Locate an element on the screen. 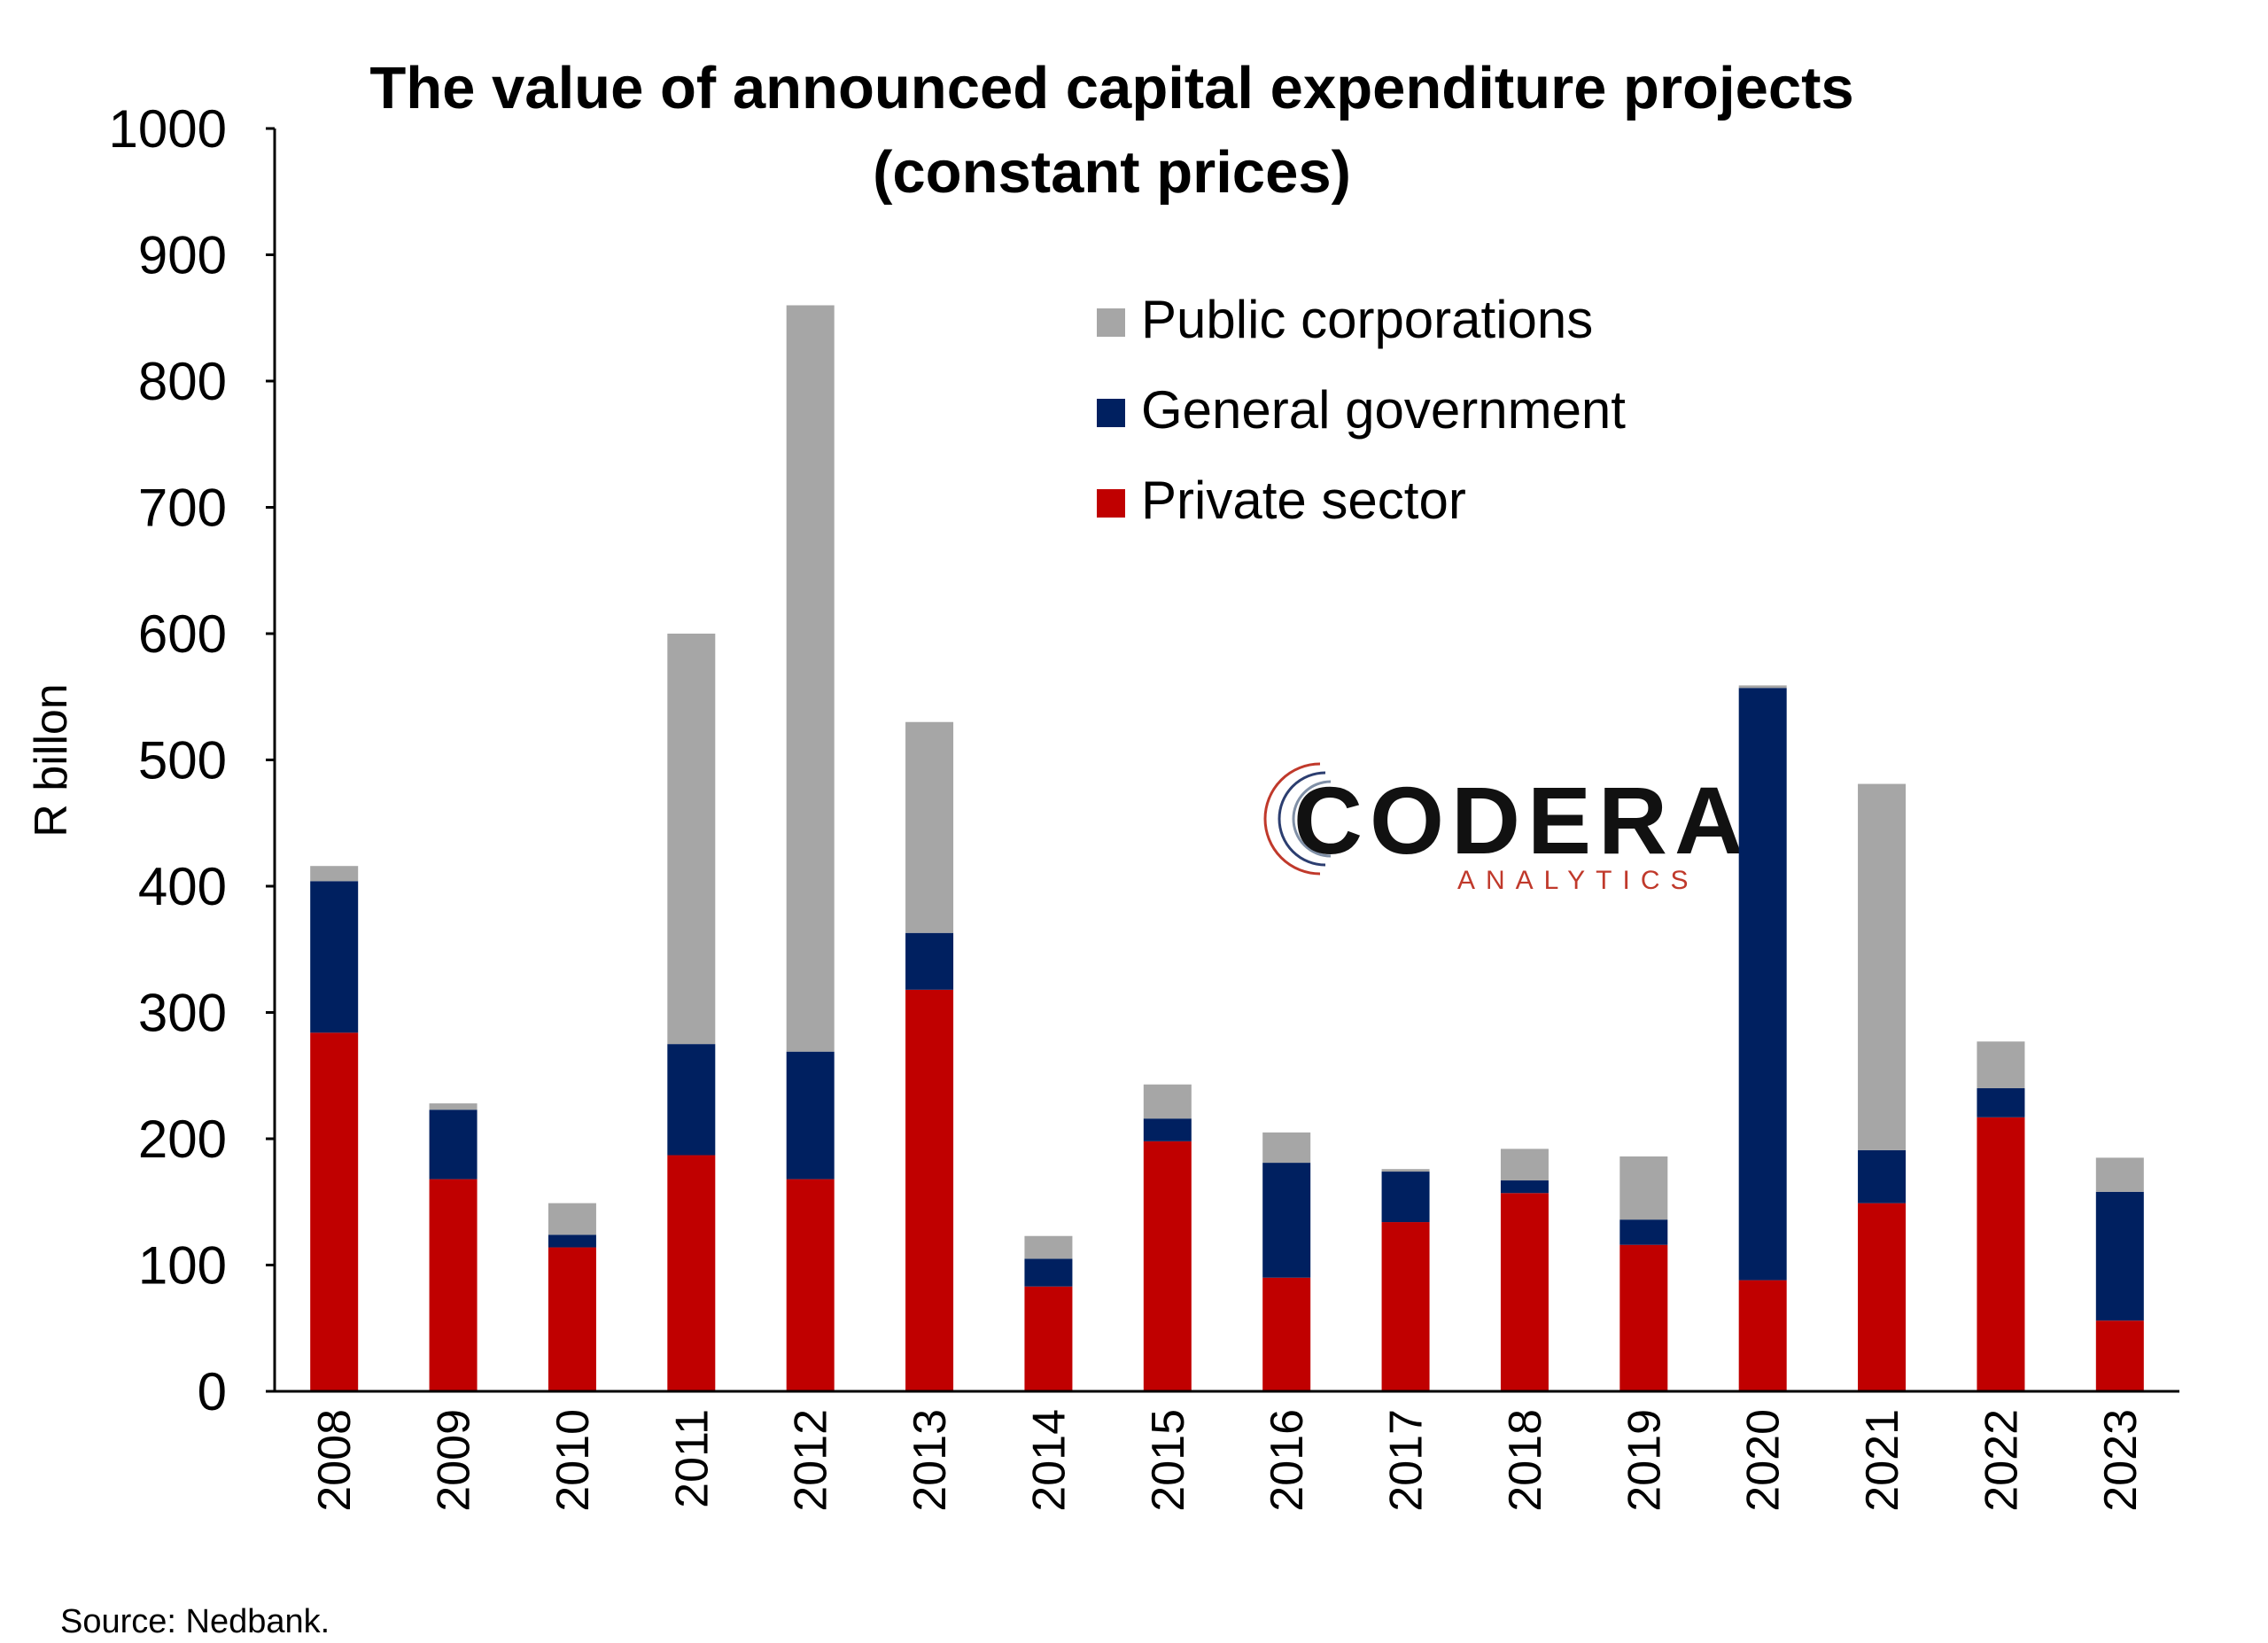 The image size is (2268, 1643). y-tick-label: 200 is located at coordinates (182, 1139).